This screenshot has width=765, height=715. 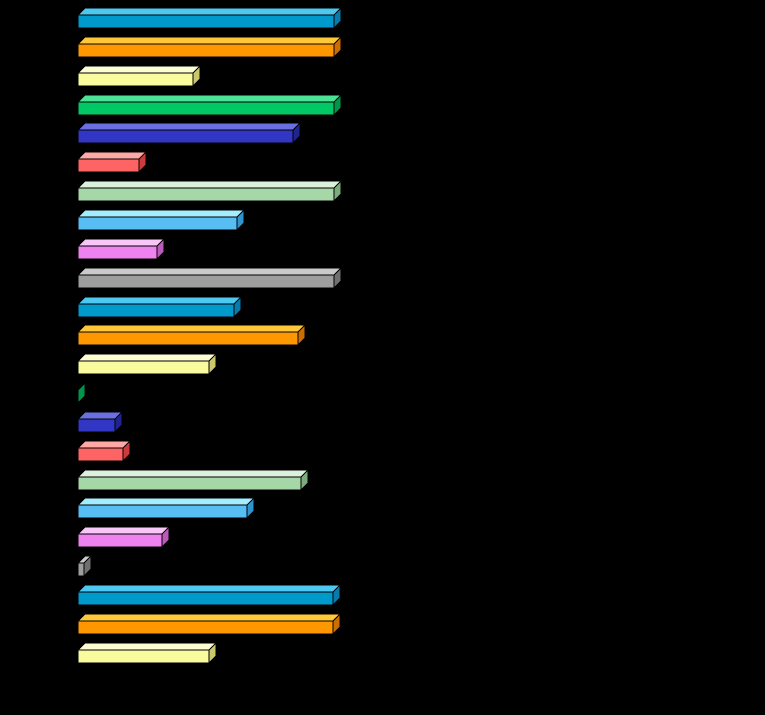 What do you see at coordinates (162, 511) in the screenshot?
I see `bar-18-front-face` at bounding box center [162, 511].